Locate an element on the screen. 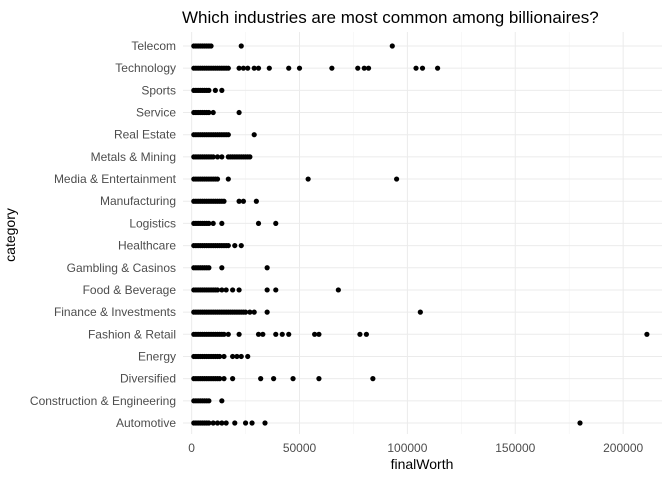  y-tick-label: Food & Beverage is located at coordinates (130, 290).